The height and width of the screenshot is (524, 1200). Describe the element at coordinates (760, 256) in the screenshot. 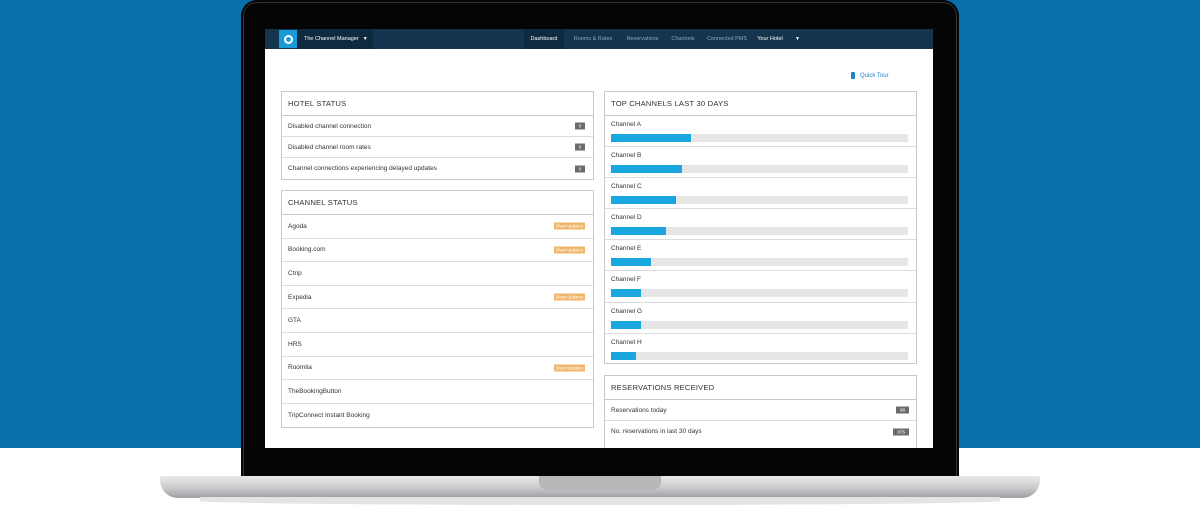

I see `top-channel-row: Channel E` at that location.